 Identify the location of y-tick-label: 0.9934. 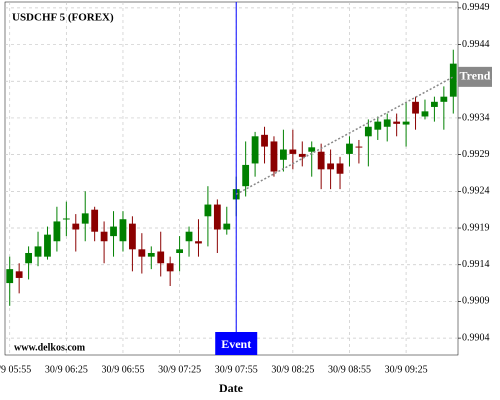
(476, 117).